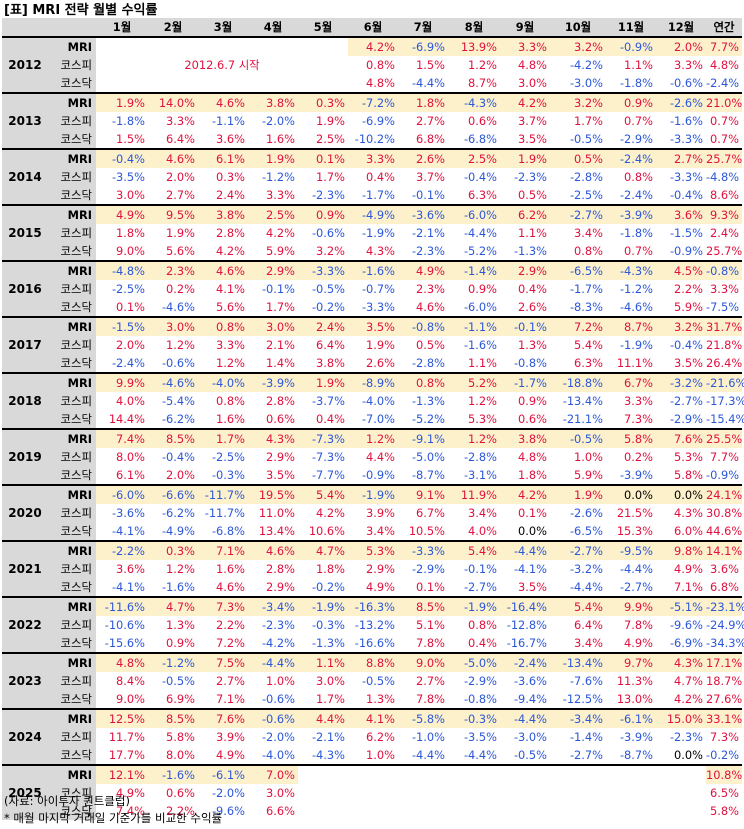 This screenshot has width=744, height=829. I want to click on return-cell: 2.5%, so click(330, 139).